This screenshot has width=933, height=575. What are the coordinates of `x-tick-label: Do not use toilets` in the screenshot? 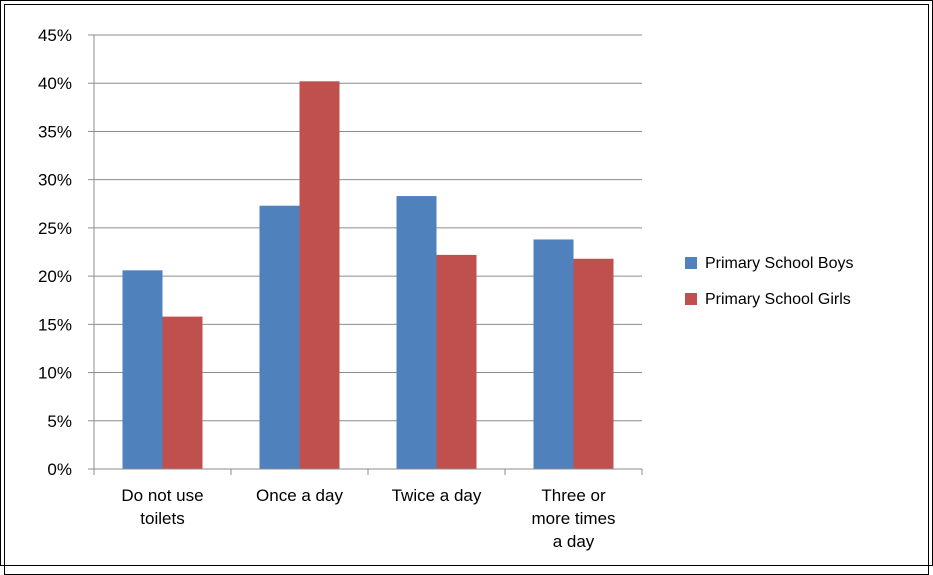 It's located at (162, 507).